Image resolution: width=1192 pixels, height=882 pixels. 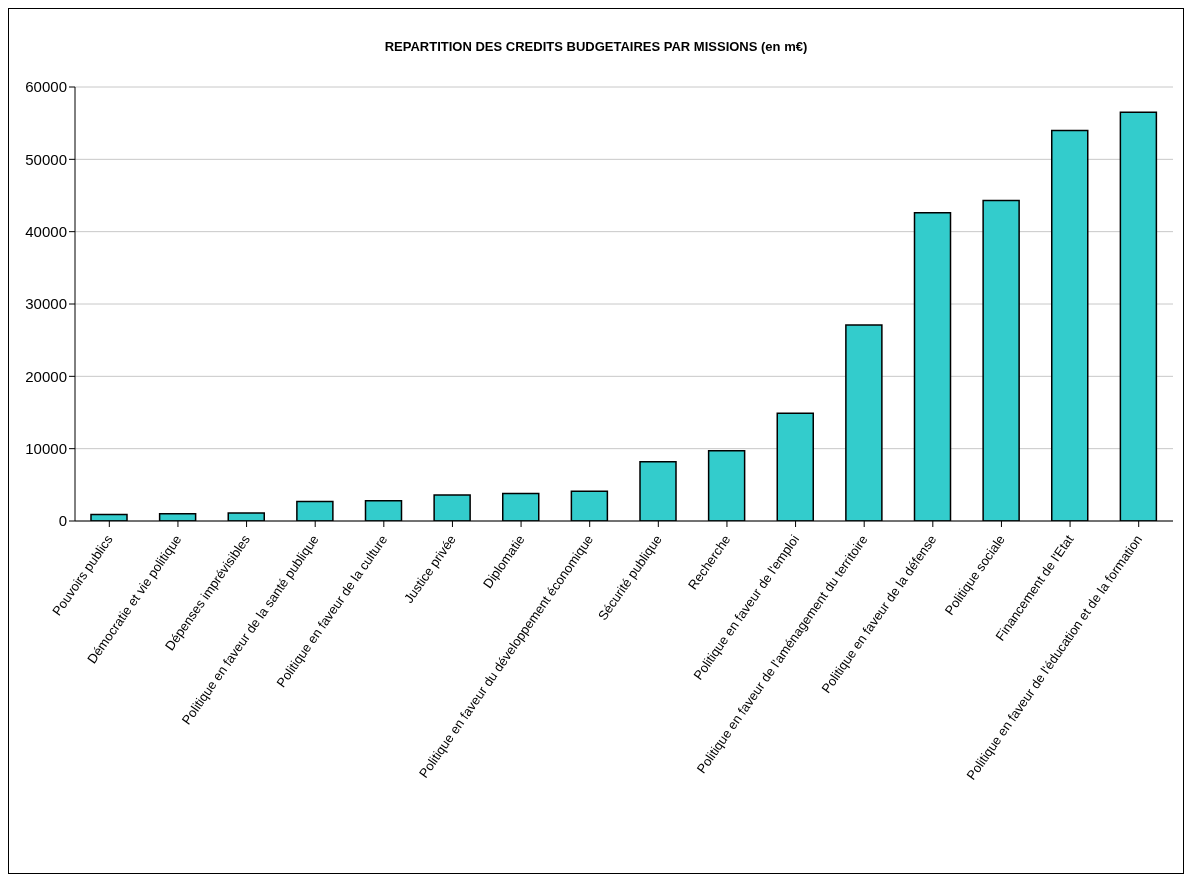 I want to click on y-tick-label: 20000, so click(x=46, y=376).